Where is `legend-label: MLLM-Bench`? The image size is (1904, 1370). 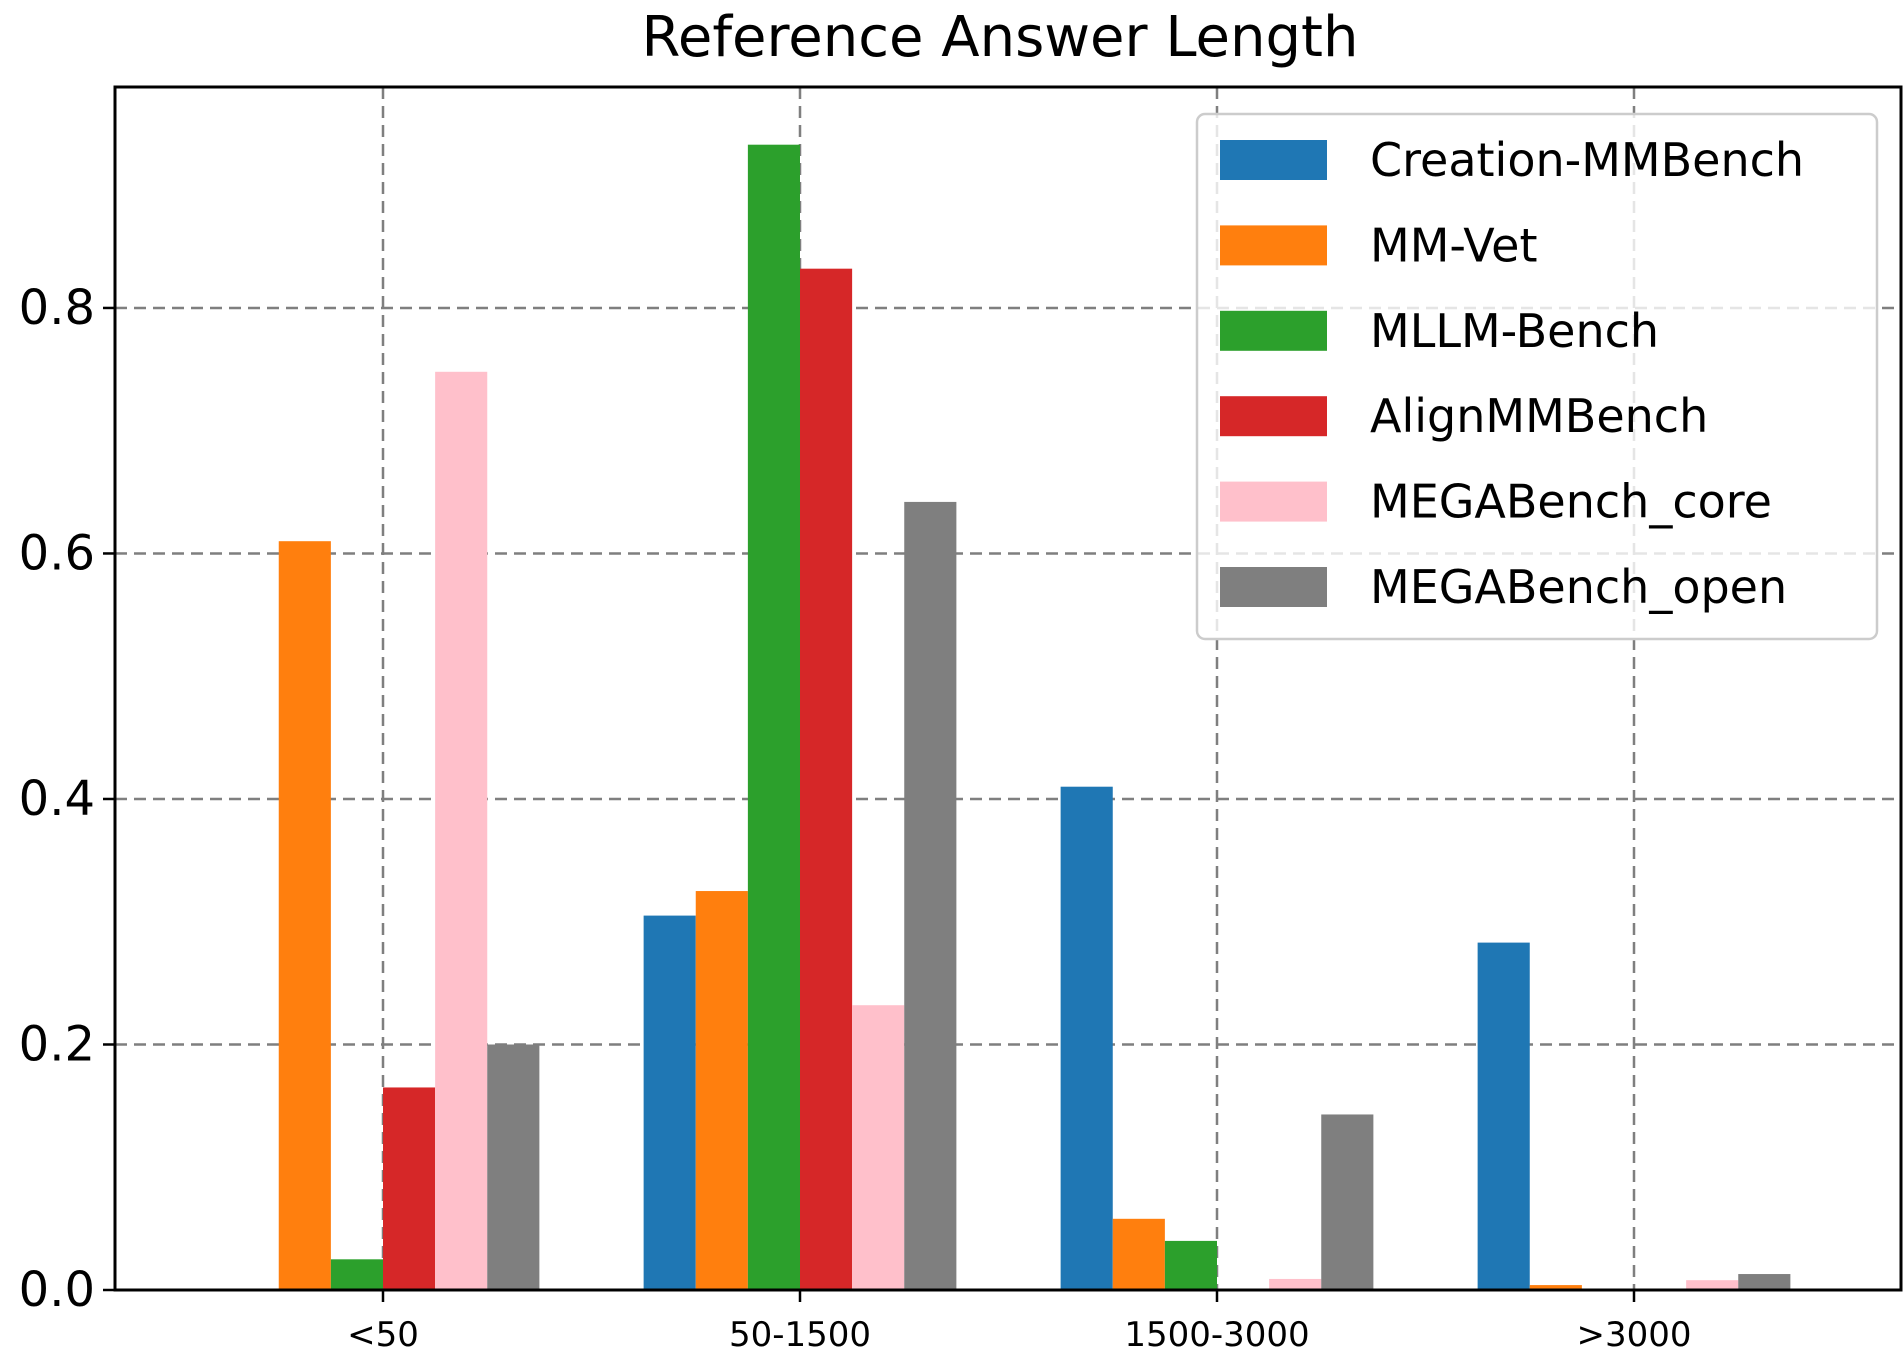
legend-label: MLLM-Bench is located at coordinates (1514, 331).